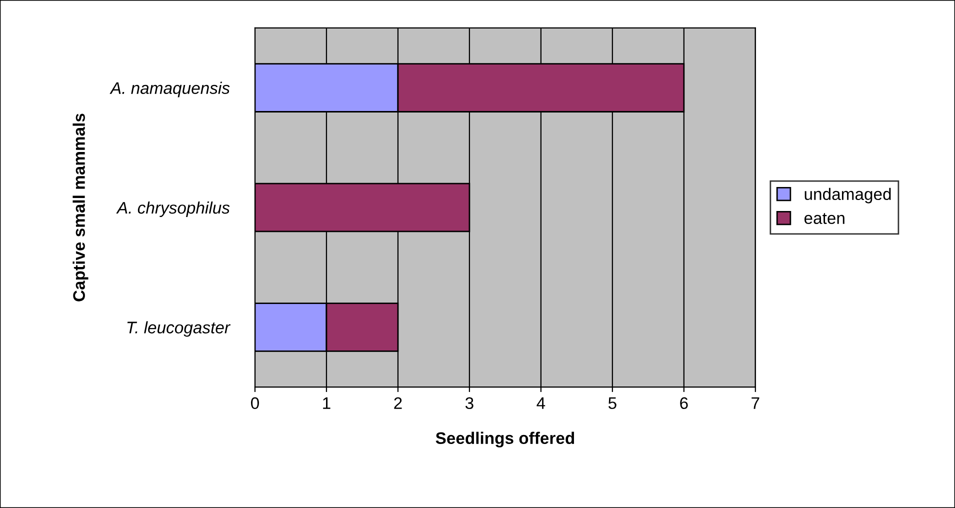 This screenshot has width=955, height=508. What do you see at coordinates (505, 440) in the screenshot?
I see `x-axis-title: Seedlings offered` at bounding box center [505, 440].